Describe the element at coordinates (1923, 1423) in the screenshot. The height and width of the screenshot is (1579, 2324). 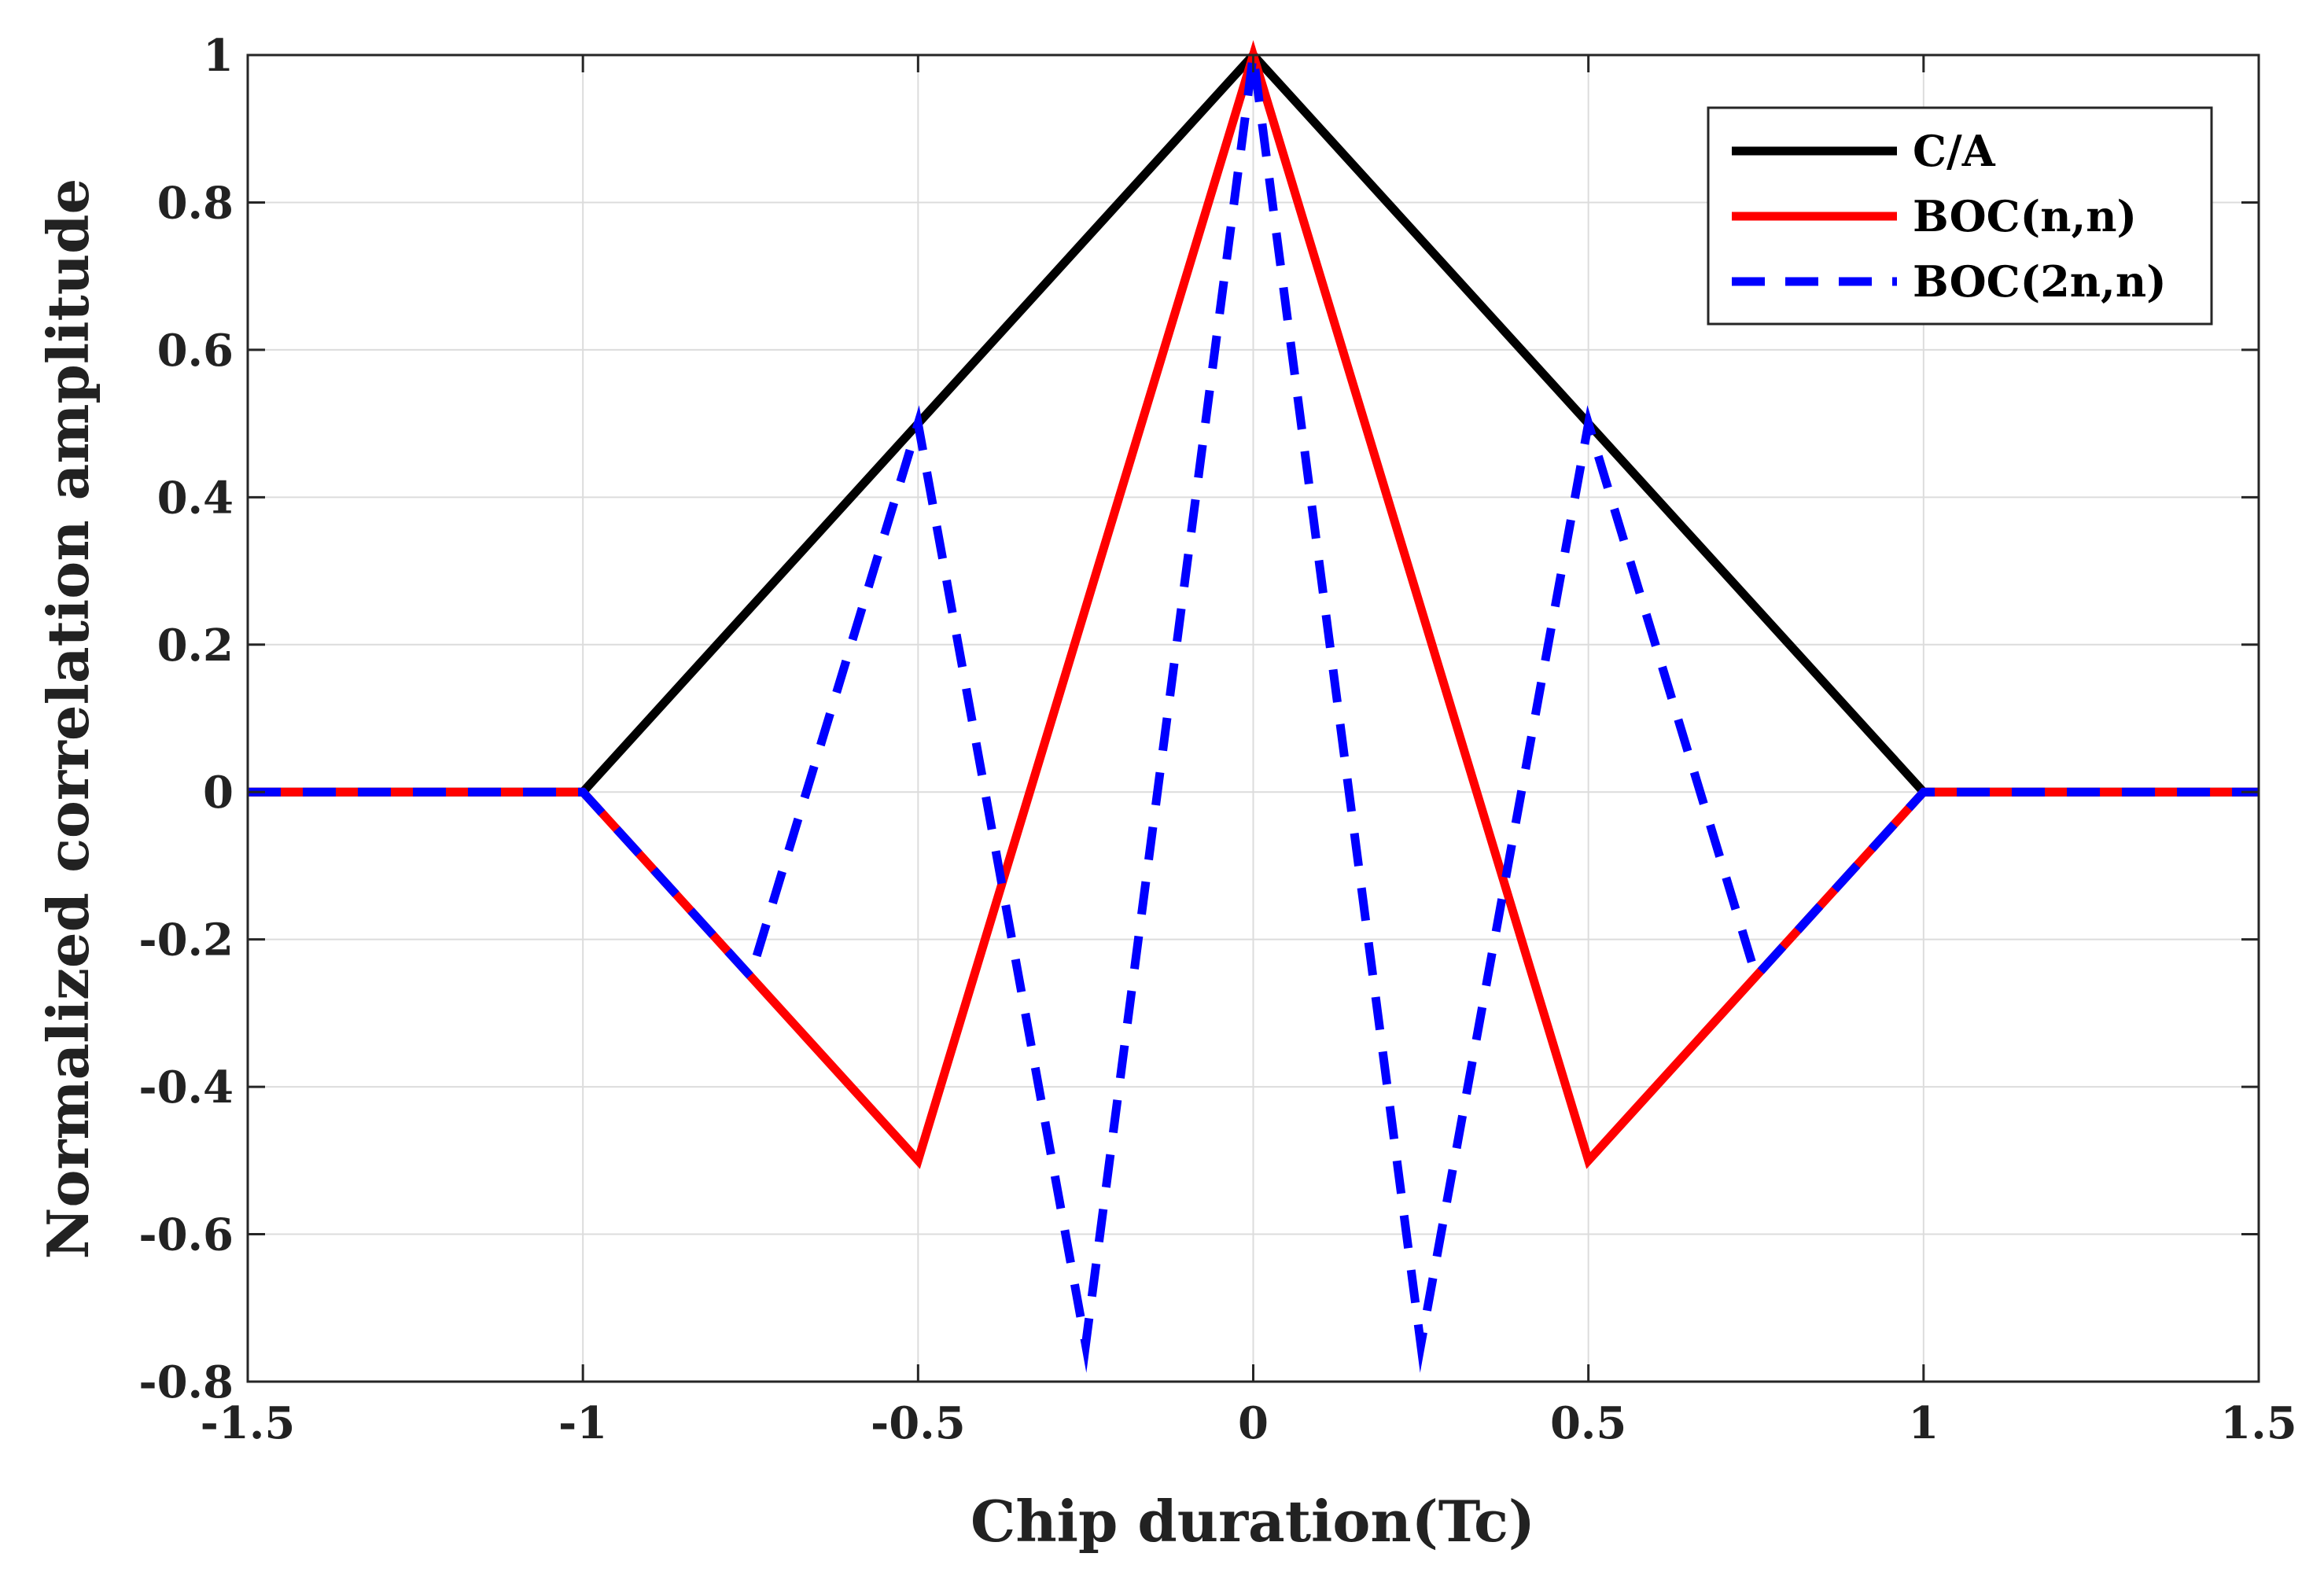
I see `x-tick-label: 1` at that location.